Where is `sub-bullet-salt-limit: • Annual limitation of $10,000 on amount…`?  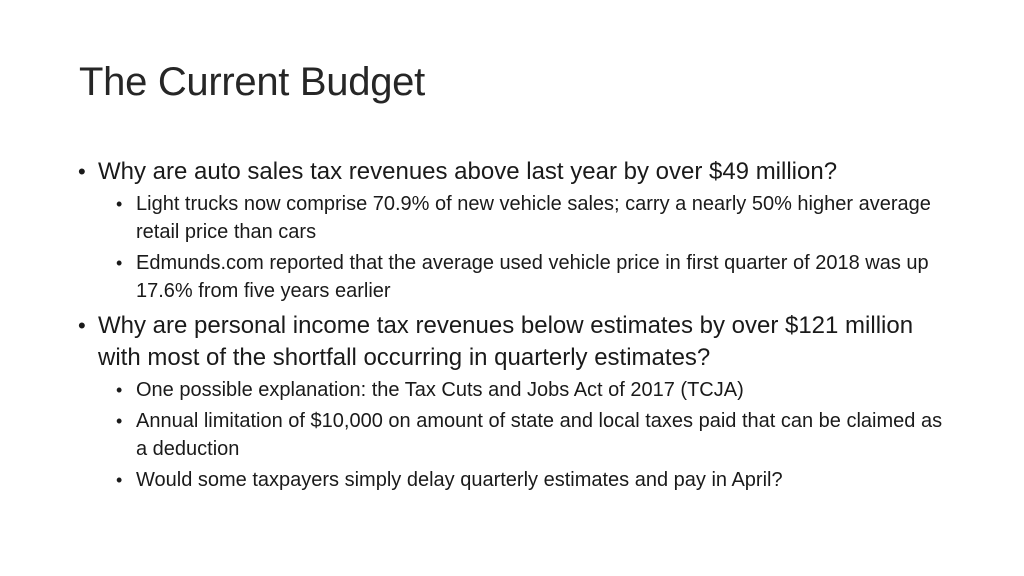
sub-bullet-salt-limit: • Annual limitation of $10,000 on amount… is located at coordinates (518, 435).